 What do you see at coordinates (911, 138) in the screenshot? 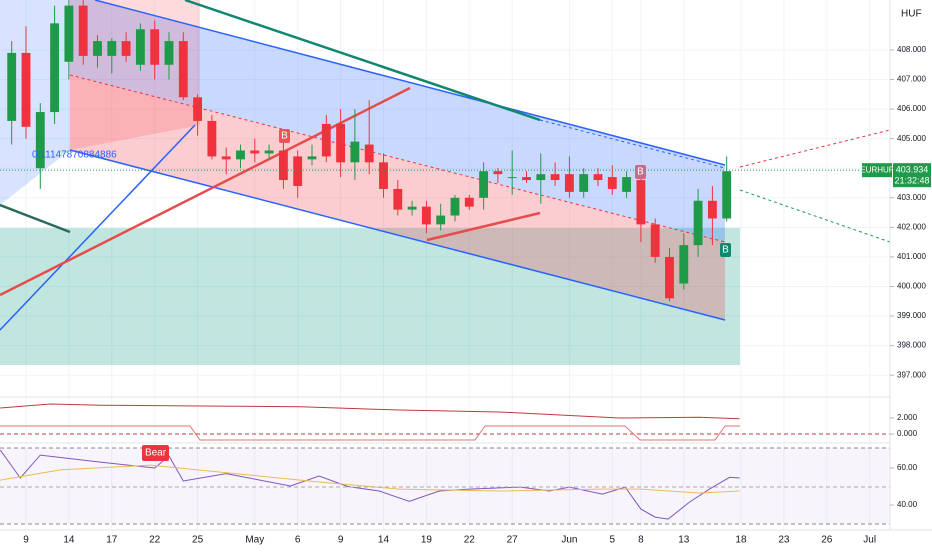
I see `y-tick-label: 405.000` at bounding box center [911, 138].